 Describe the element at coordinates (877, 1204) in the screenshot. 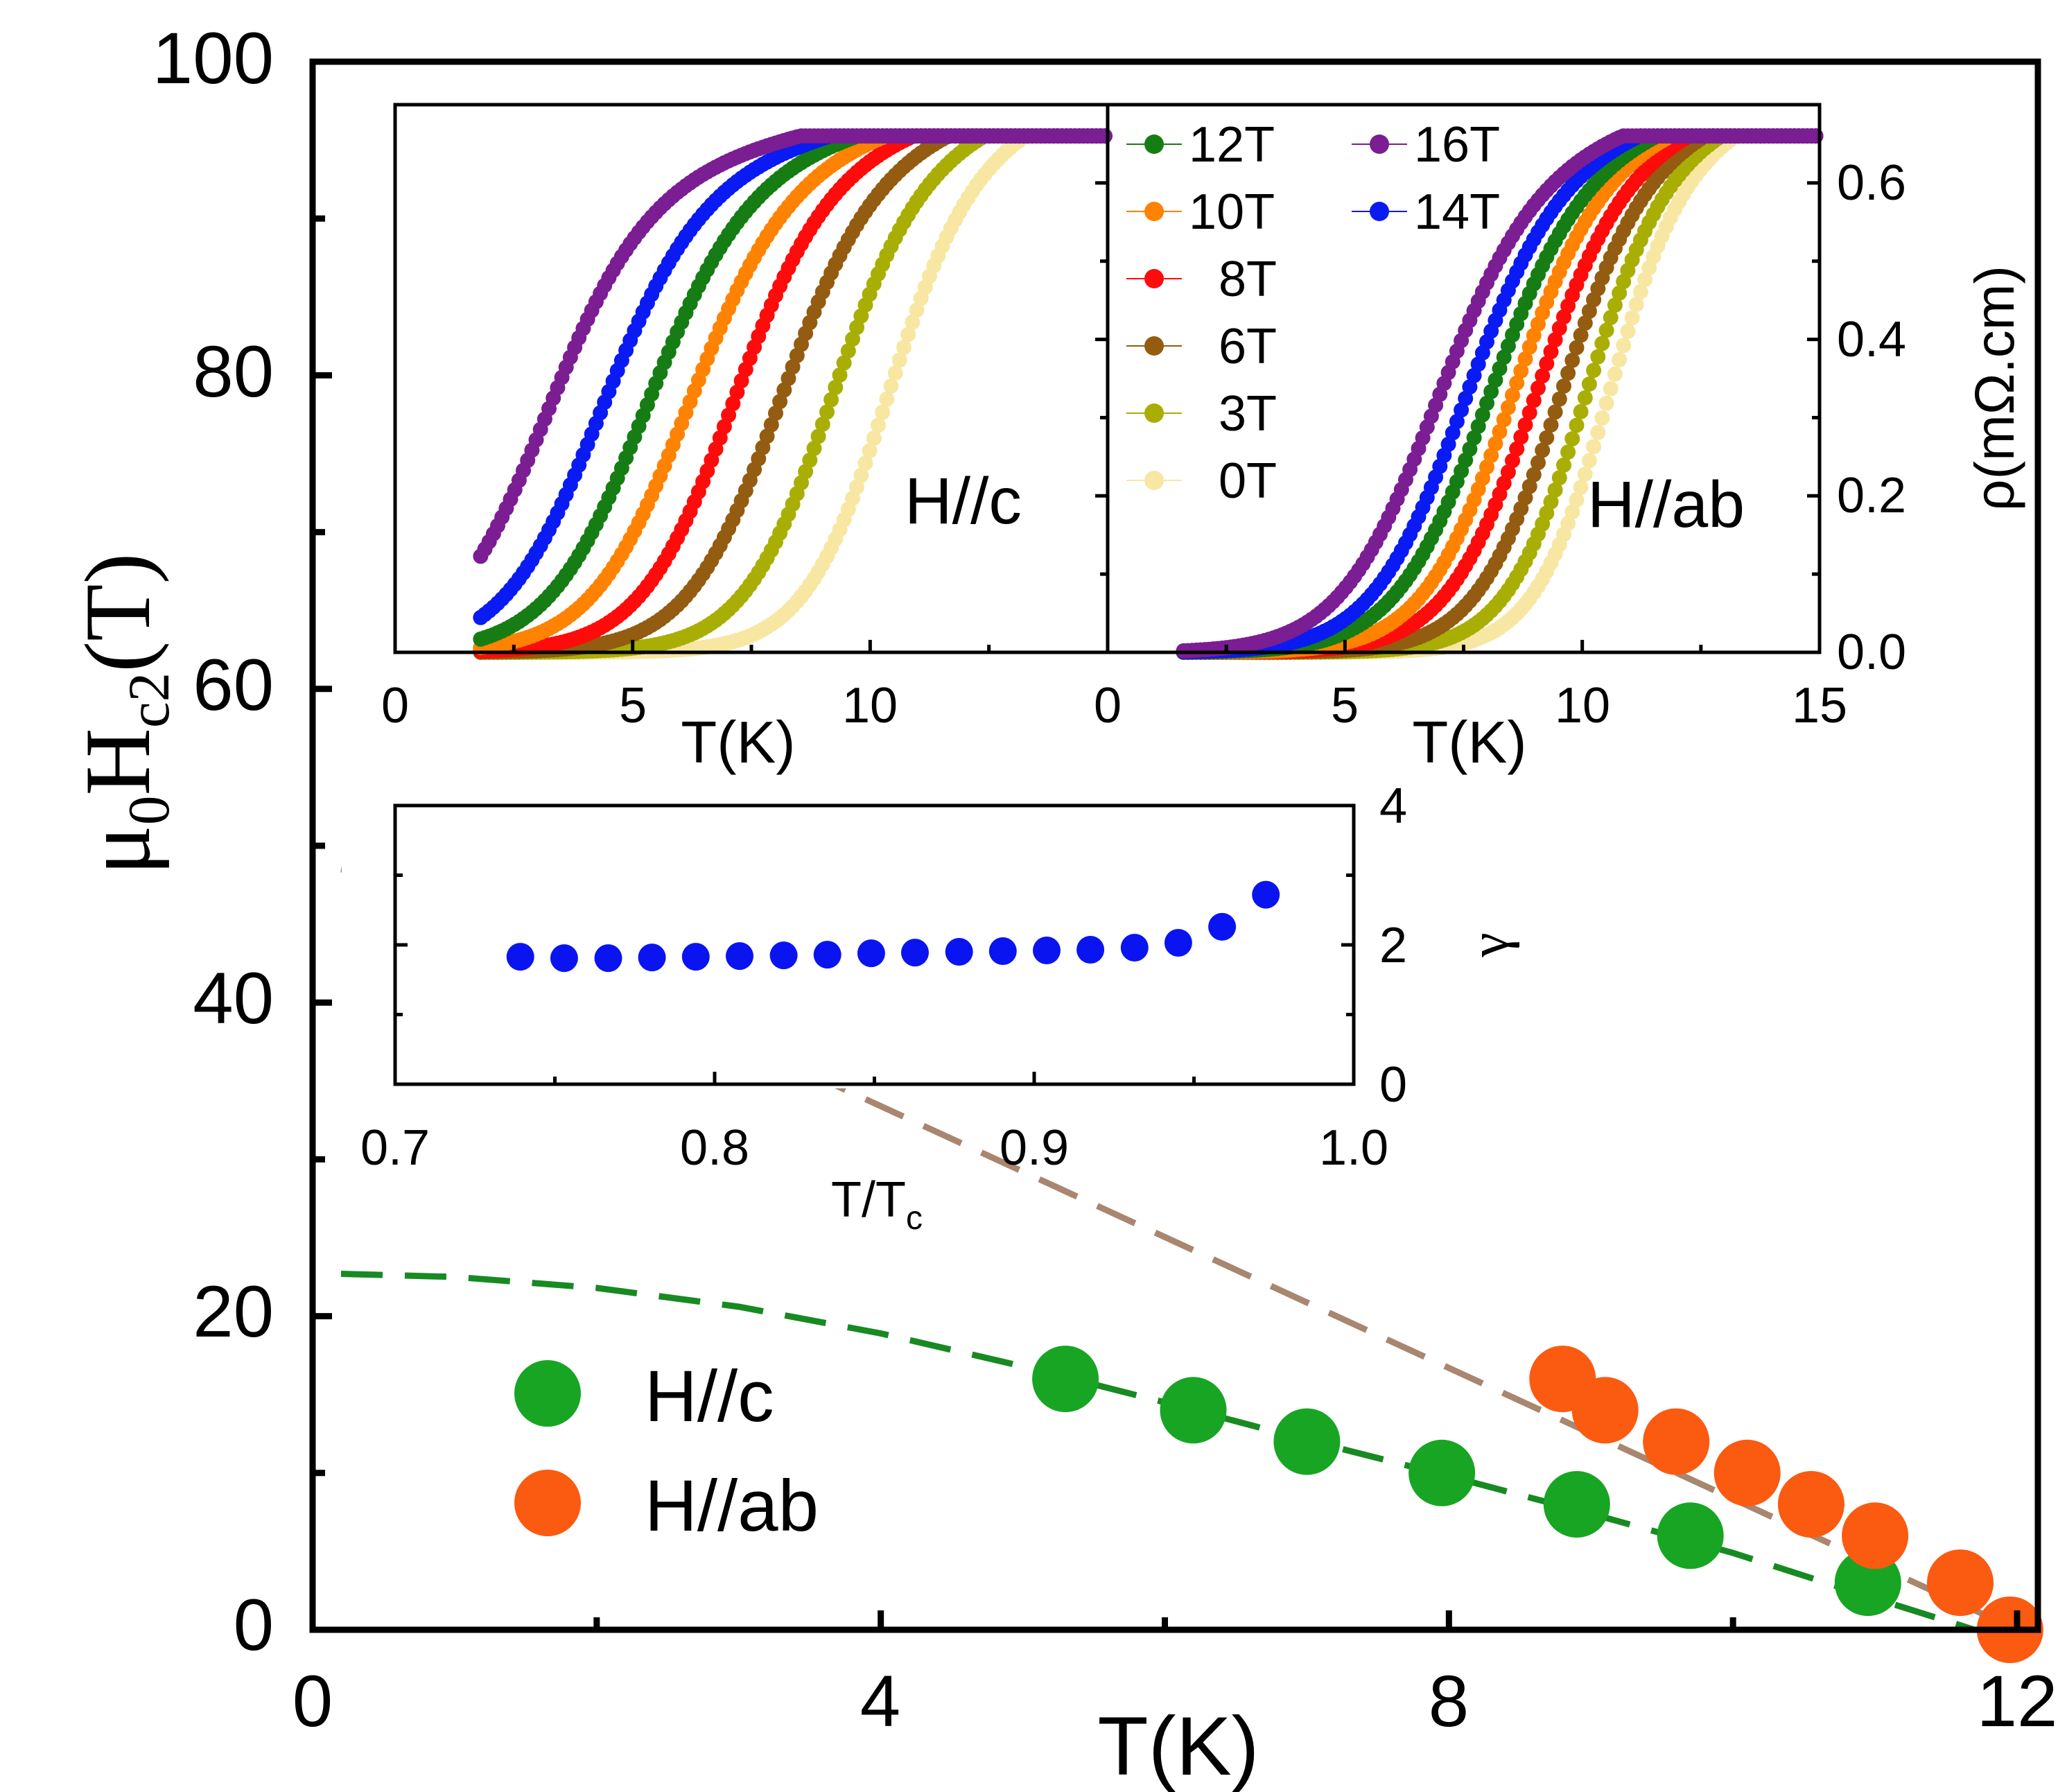

I see `gamma-x-axis-label: T/Tc` at that location.